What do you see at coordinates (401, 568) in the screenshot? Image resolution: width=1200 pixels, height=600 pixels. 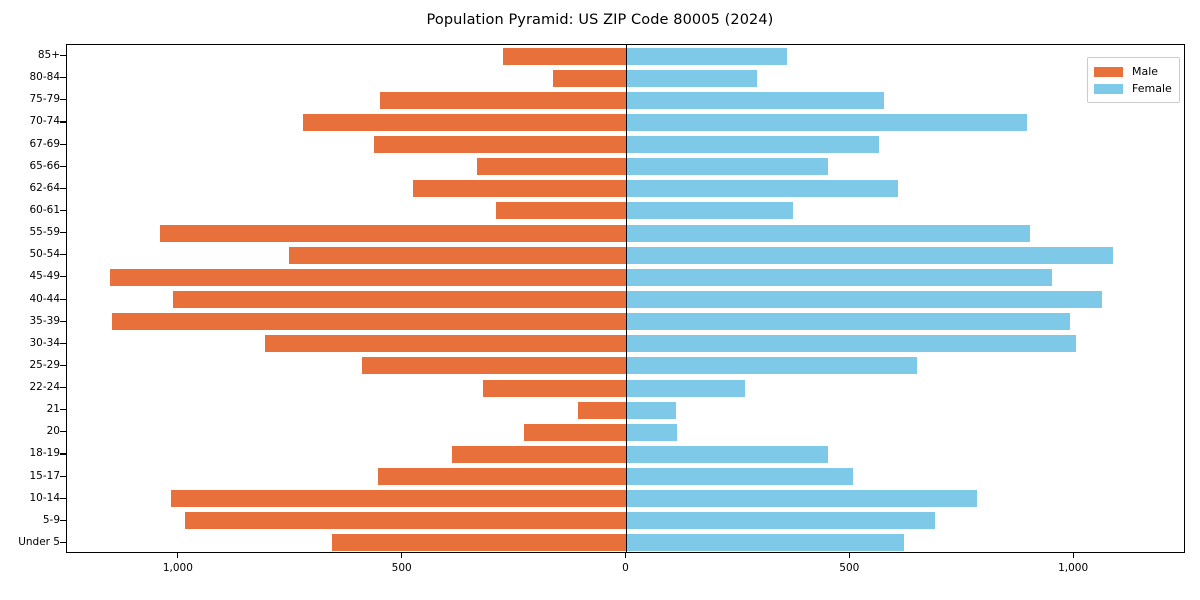 I see `x-tick-label-1: 500` at bounding box center [401, 568].